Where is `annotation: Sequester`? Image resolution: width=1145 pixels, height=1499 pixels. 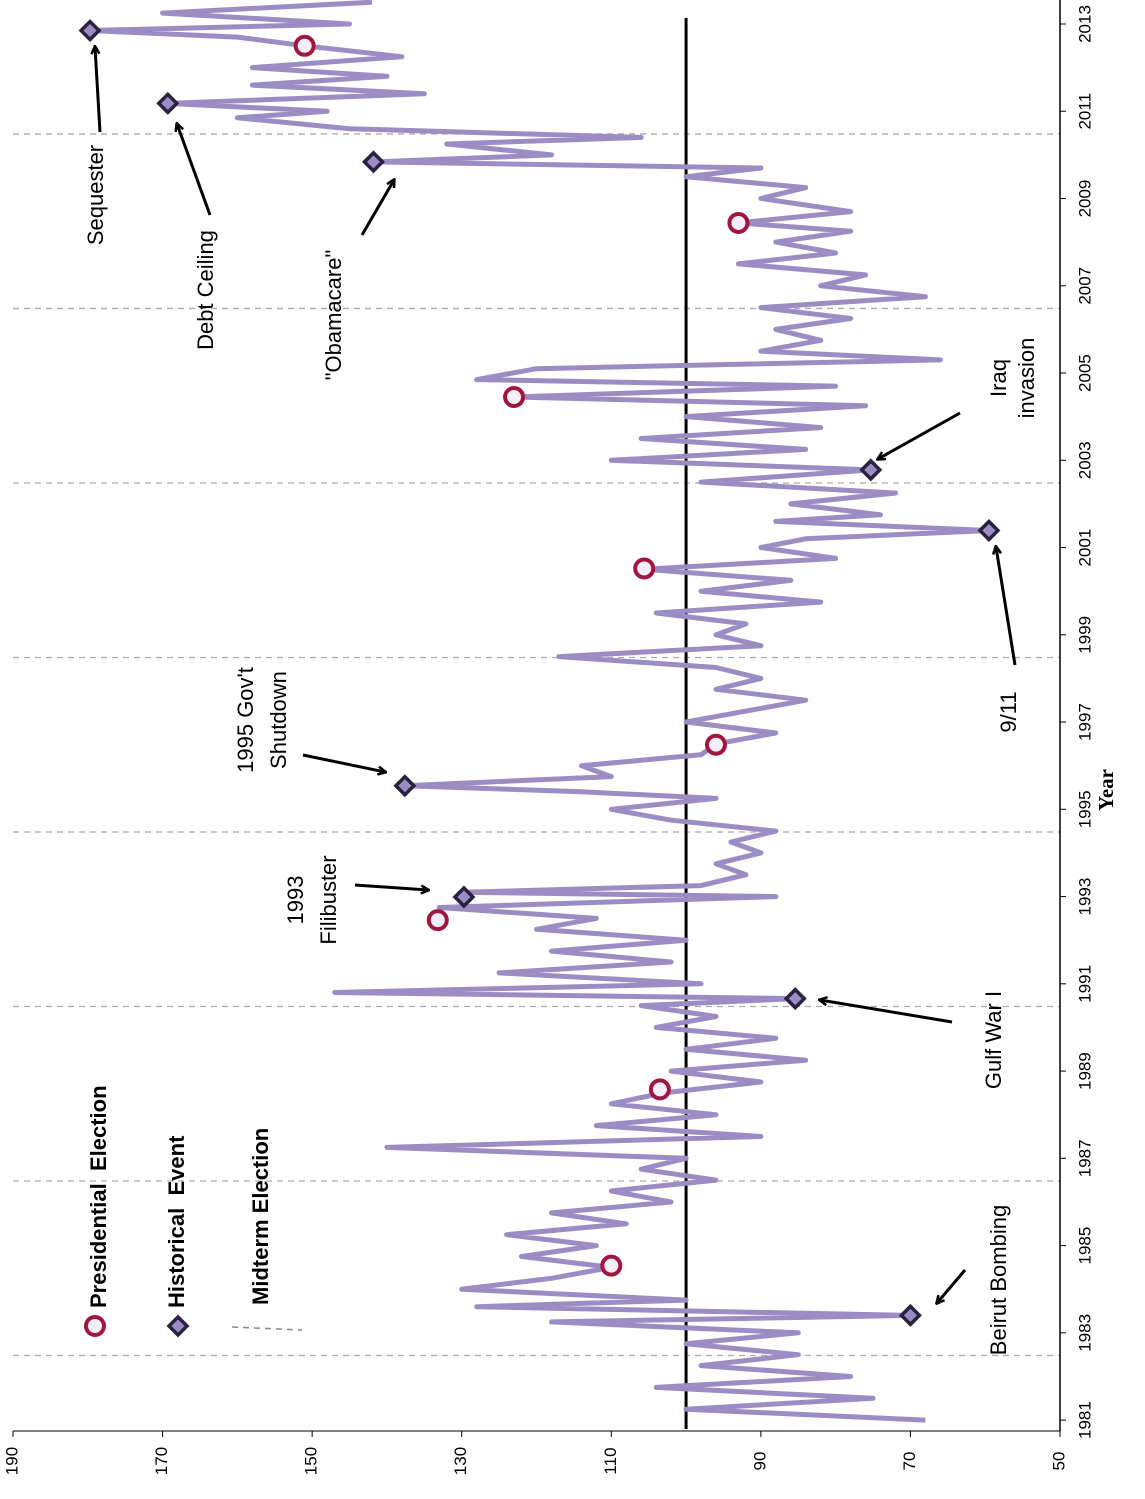
annotation: Sequester is located at coordinates (95, 195).